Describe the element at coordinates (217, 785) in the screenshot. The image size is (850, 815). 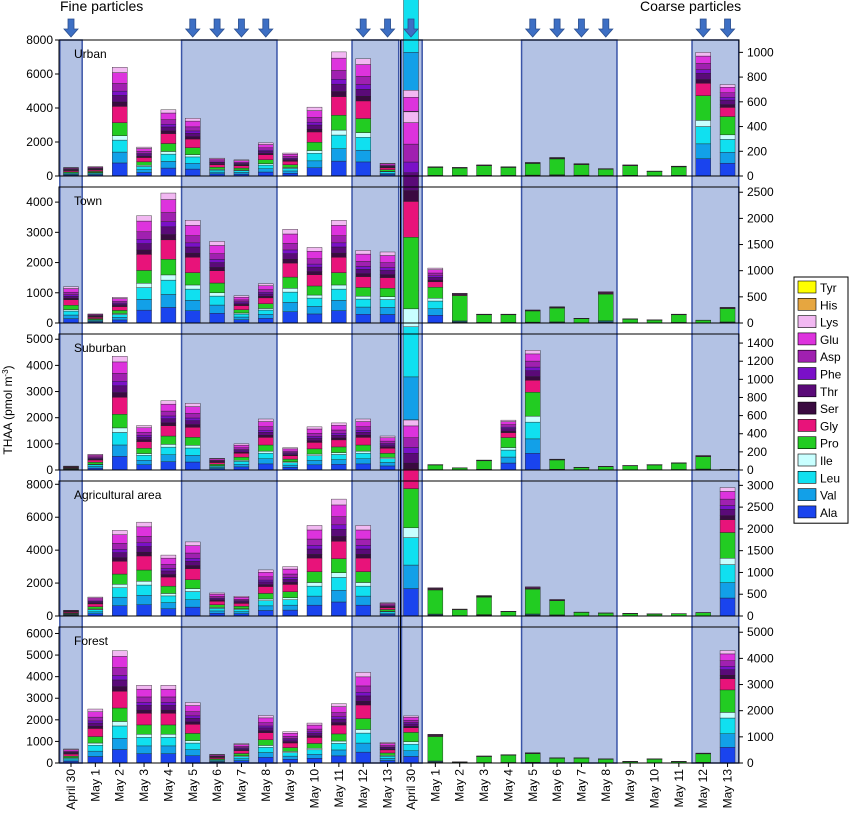
I see `x-tick-label: May 6` at that location.